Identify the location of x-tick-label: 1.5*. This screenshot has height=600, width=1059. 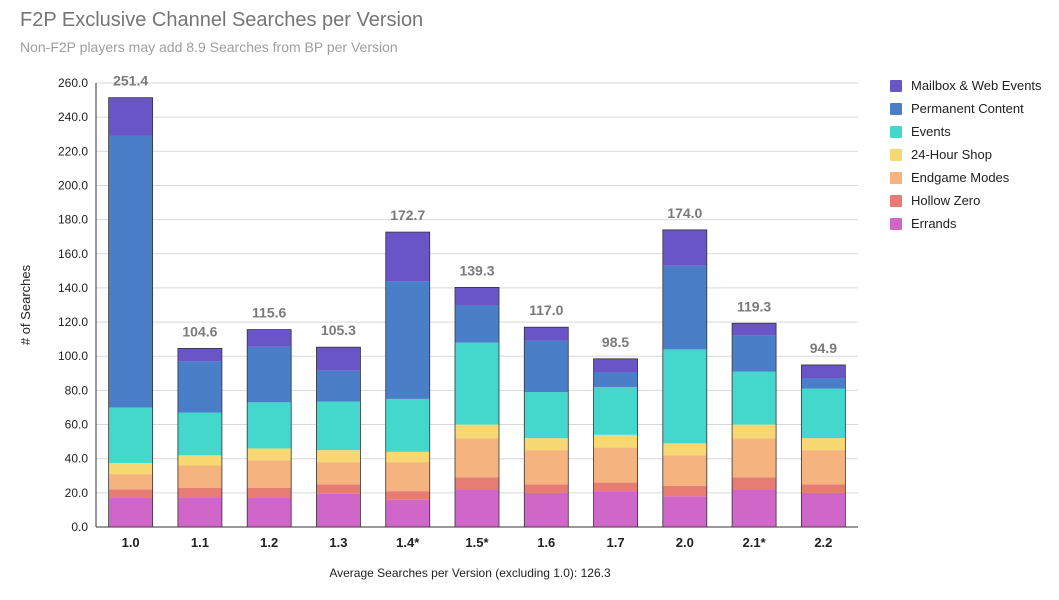
(477, 542).